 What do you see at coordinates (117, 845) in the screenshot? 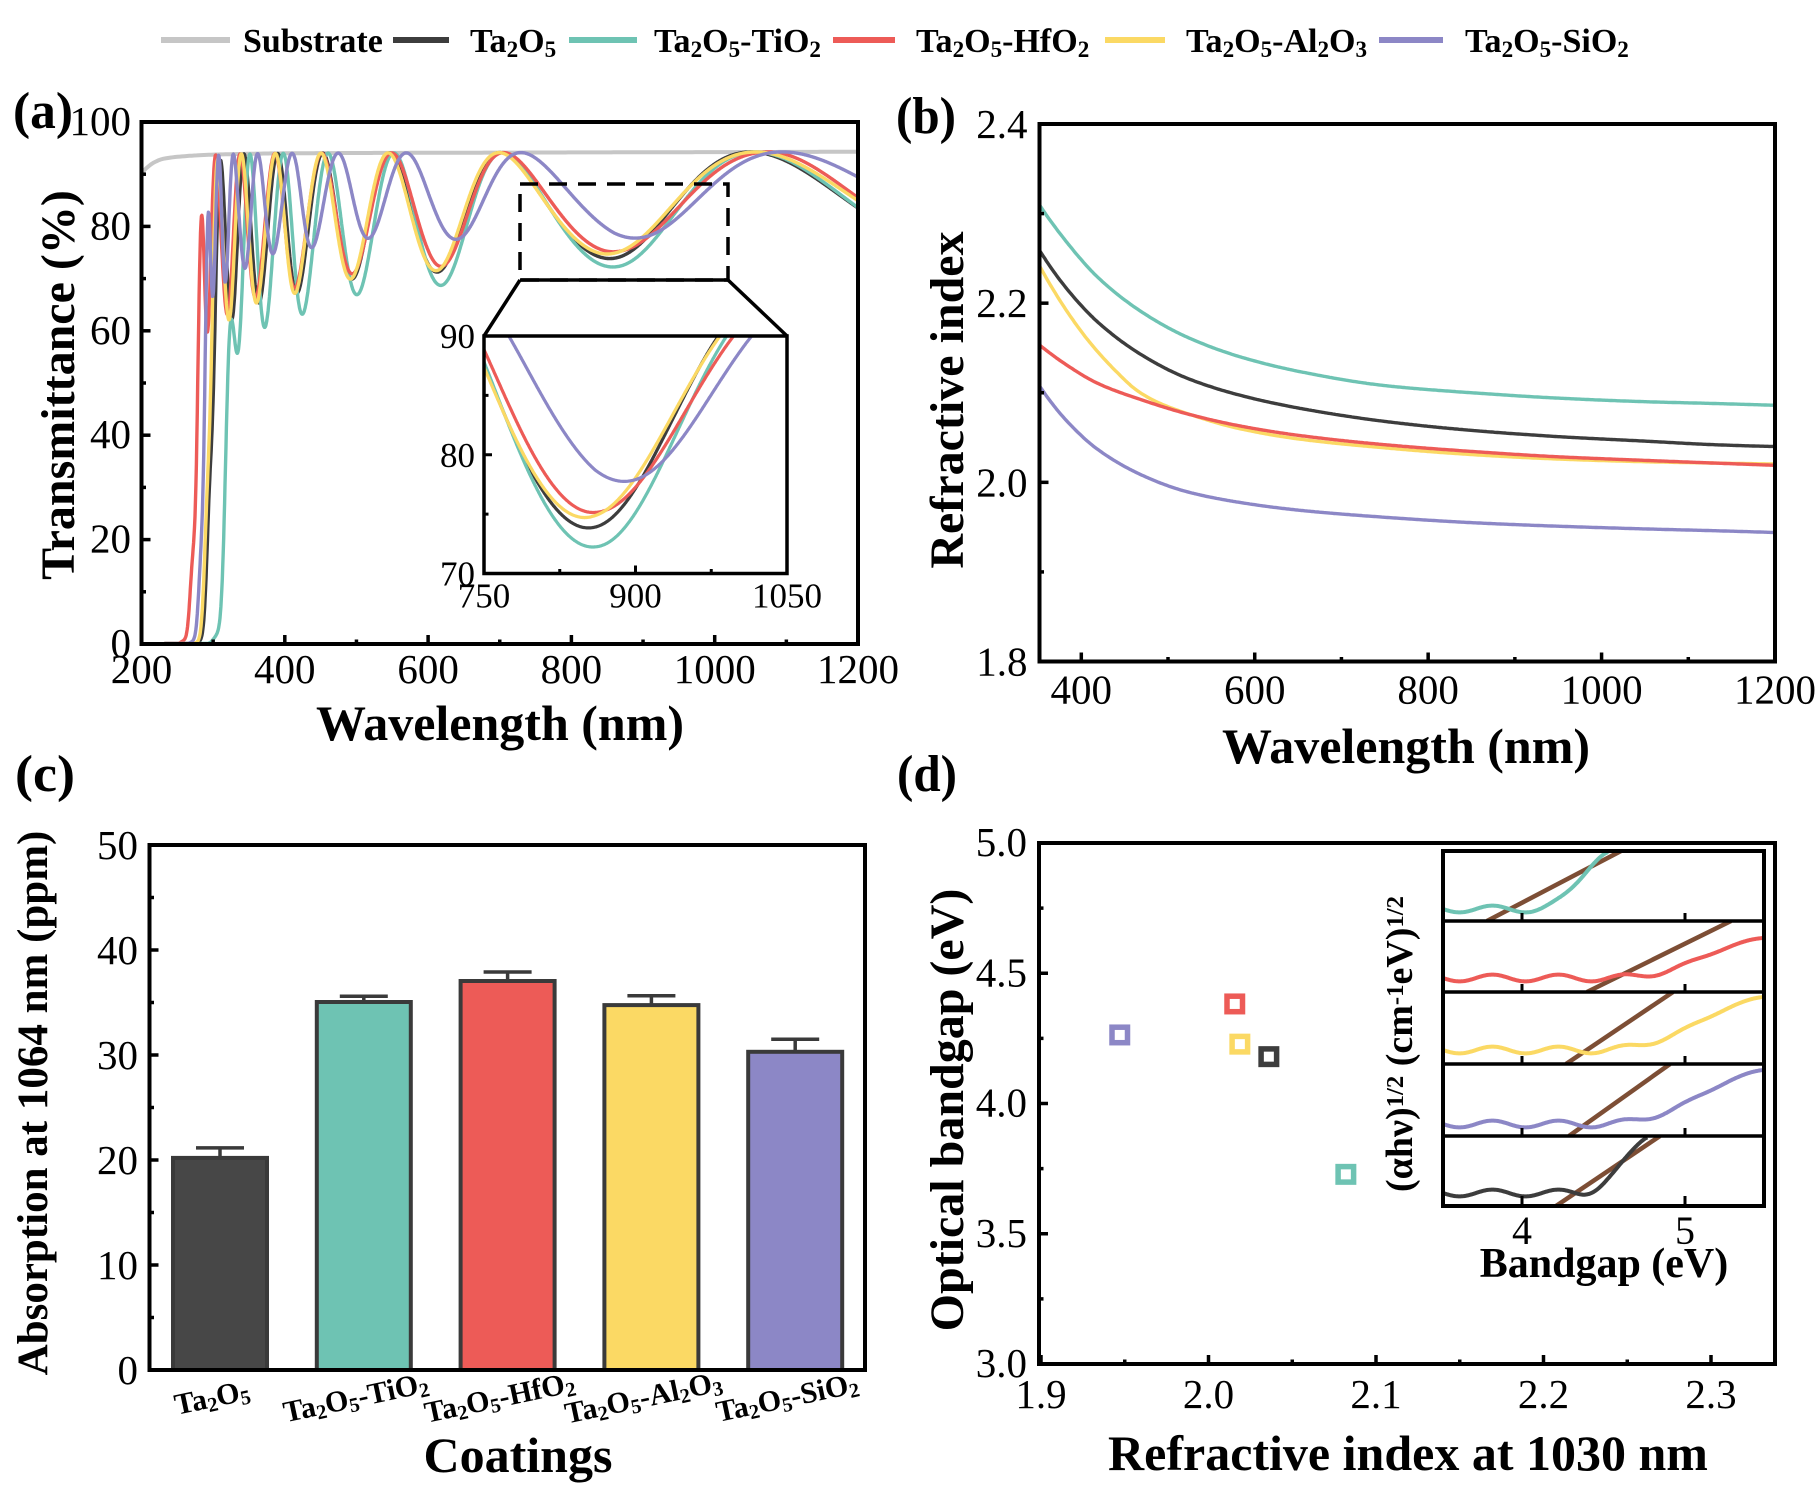
I see `svg-text: 50` at bounding box center [117, 845].